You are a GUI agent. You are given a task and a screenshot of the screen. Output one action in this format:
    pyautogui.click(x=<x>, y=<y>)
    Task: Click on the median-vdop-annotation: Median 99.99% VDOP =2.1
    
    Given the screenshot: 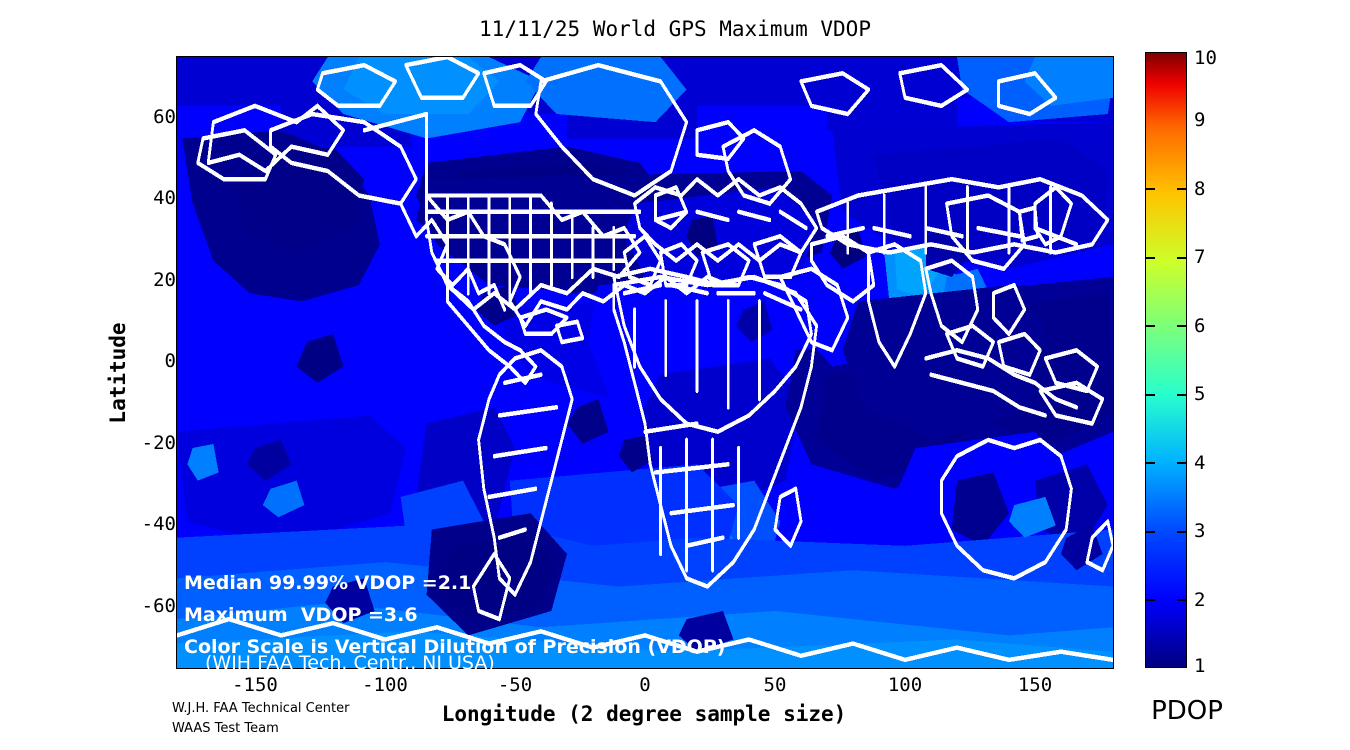 What is the action you would take?
    pyautogui.click(x=328, y=583)
    